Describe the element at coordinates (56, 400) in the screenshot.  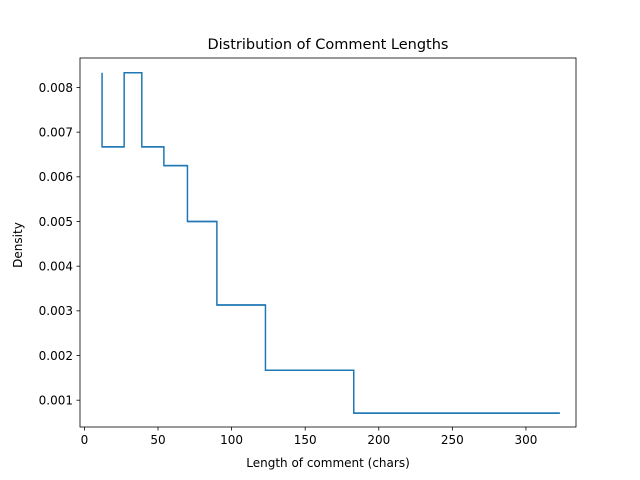
I see `y-tick-label: 0.001` at that location.